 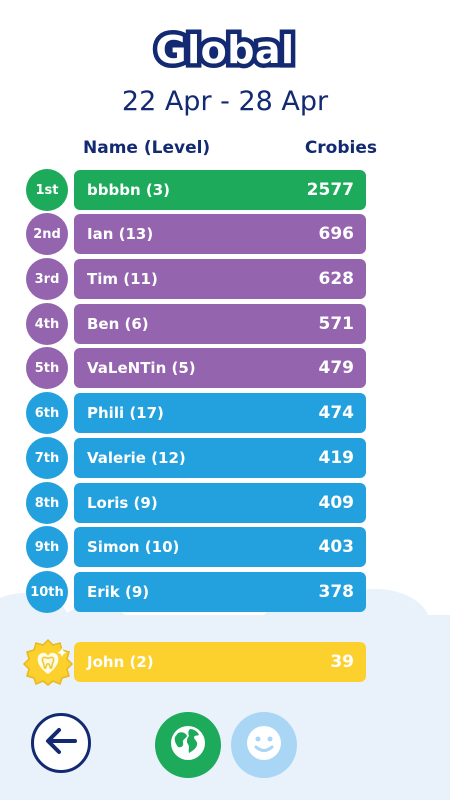 I want to click on player-score: 403, so click(x=336, y=547).